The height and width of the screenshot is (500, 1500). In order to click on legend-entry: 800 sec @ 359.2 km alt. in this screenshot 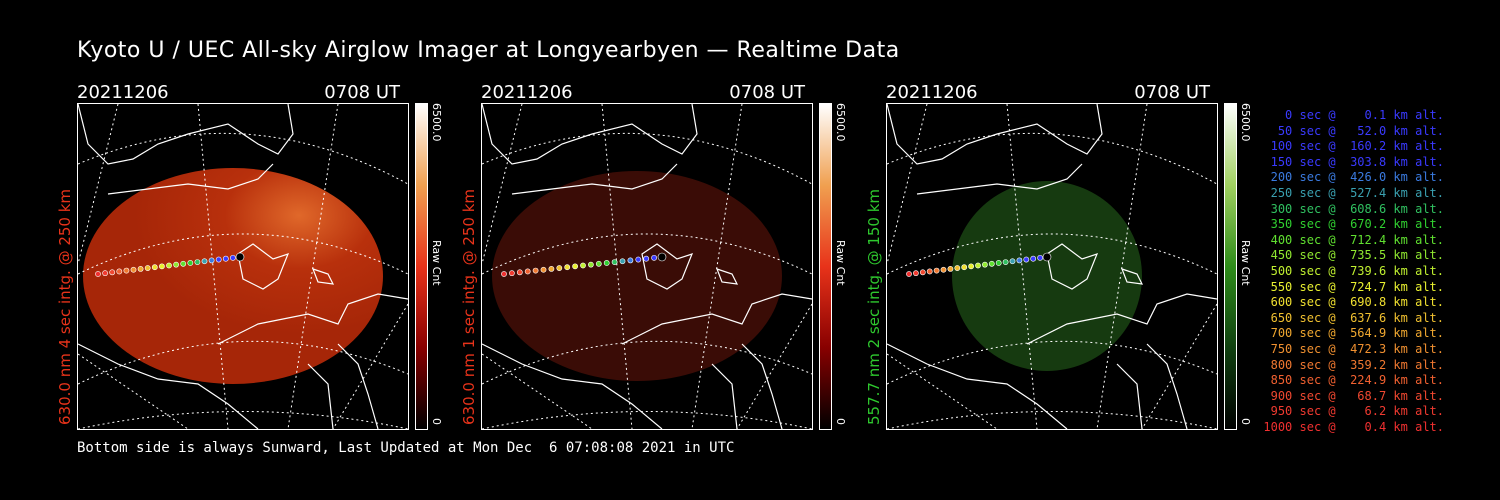, I will do `click(1353, 364)`.